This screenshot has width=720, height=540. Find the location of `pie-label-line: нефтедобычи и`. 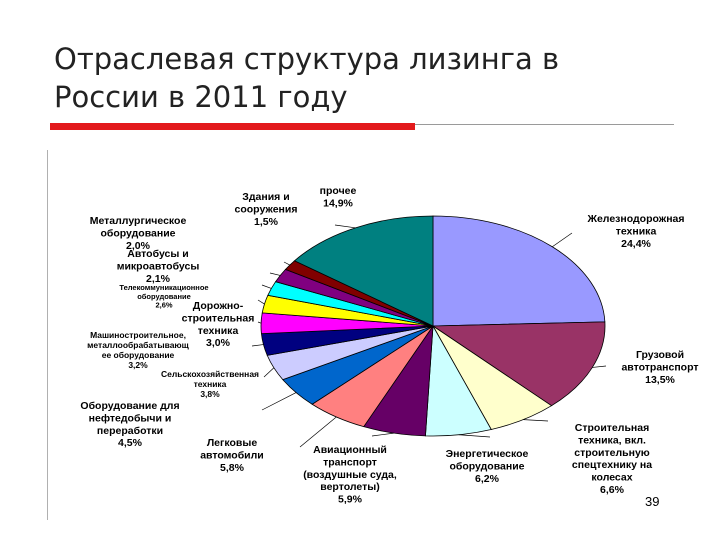

pie-label-line: нефтедобычи и is located at coordinates (130, 418).